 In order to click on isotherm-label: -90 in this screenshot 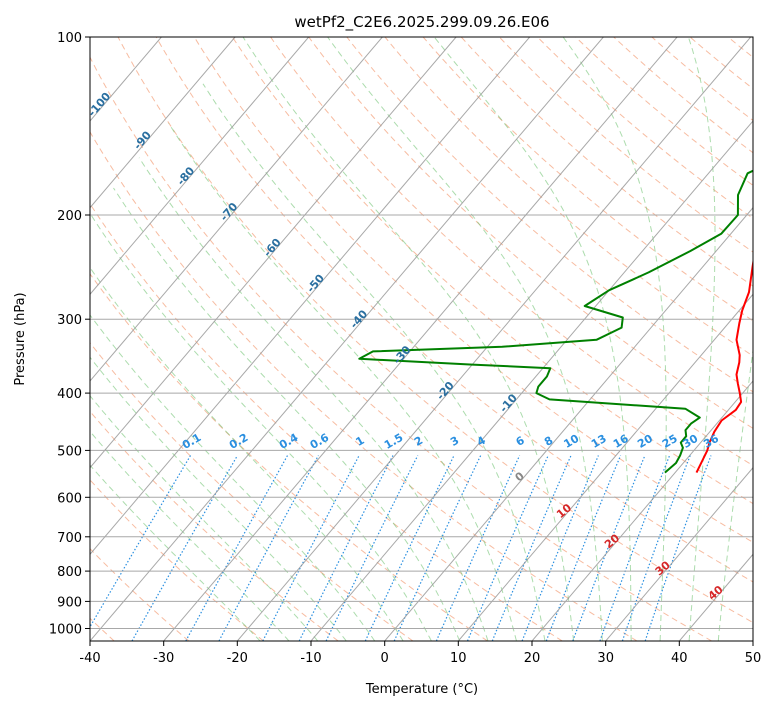, I will do `click(142, 140)`.